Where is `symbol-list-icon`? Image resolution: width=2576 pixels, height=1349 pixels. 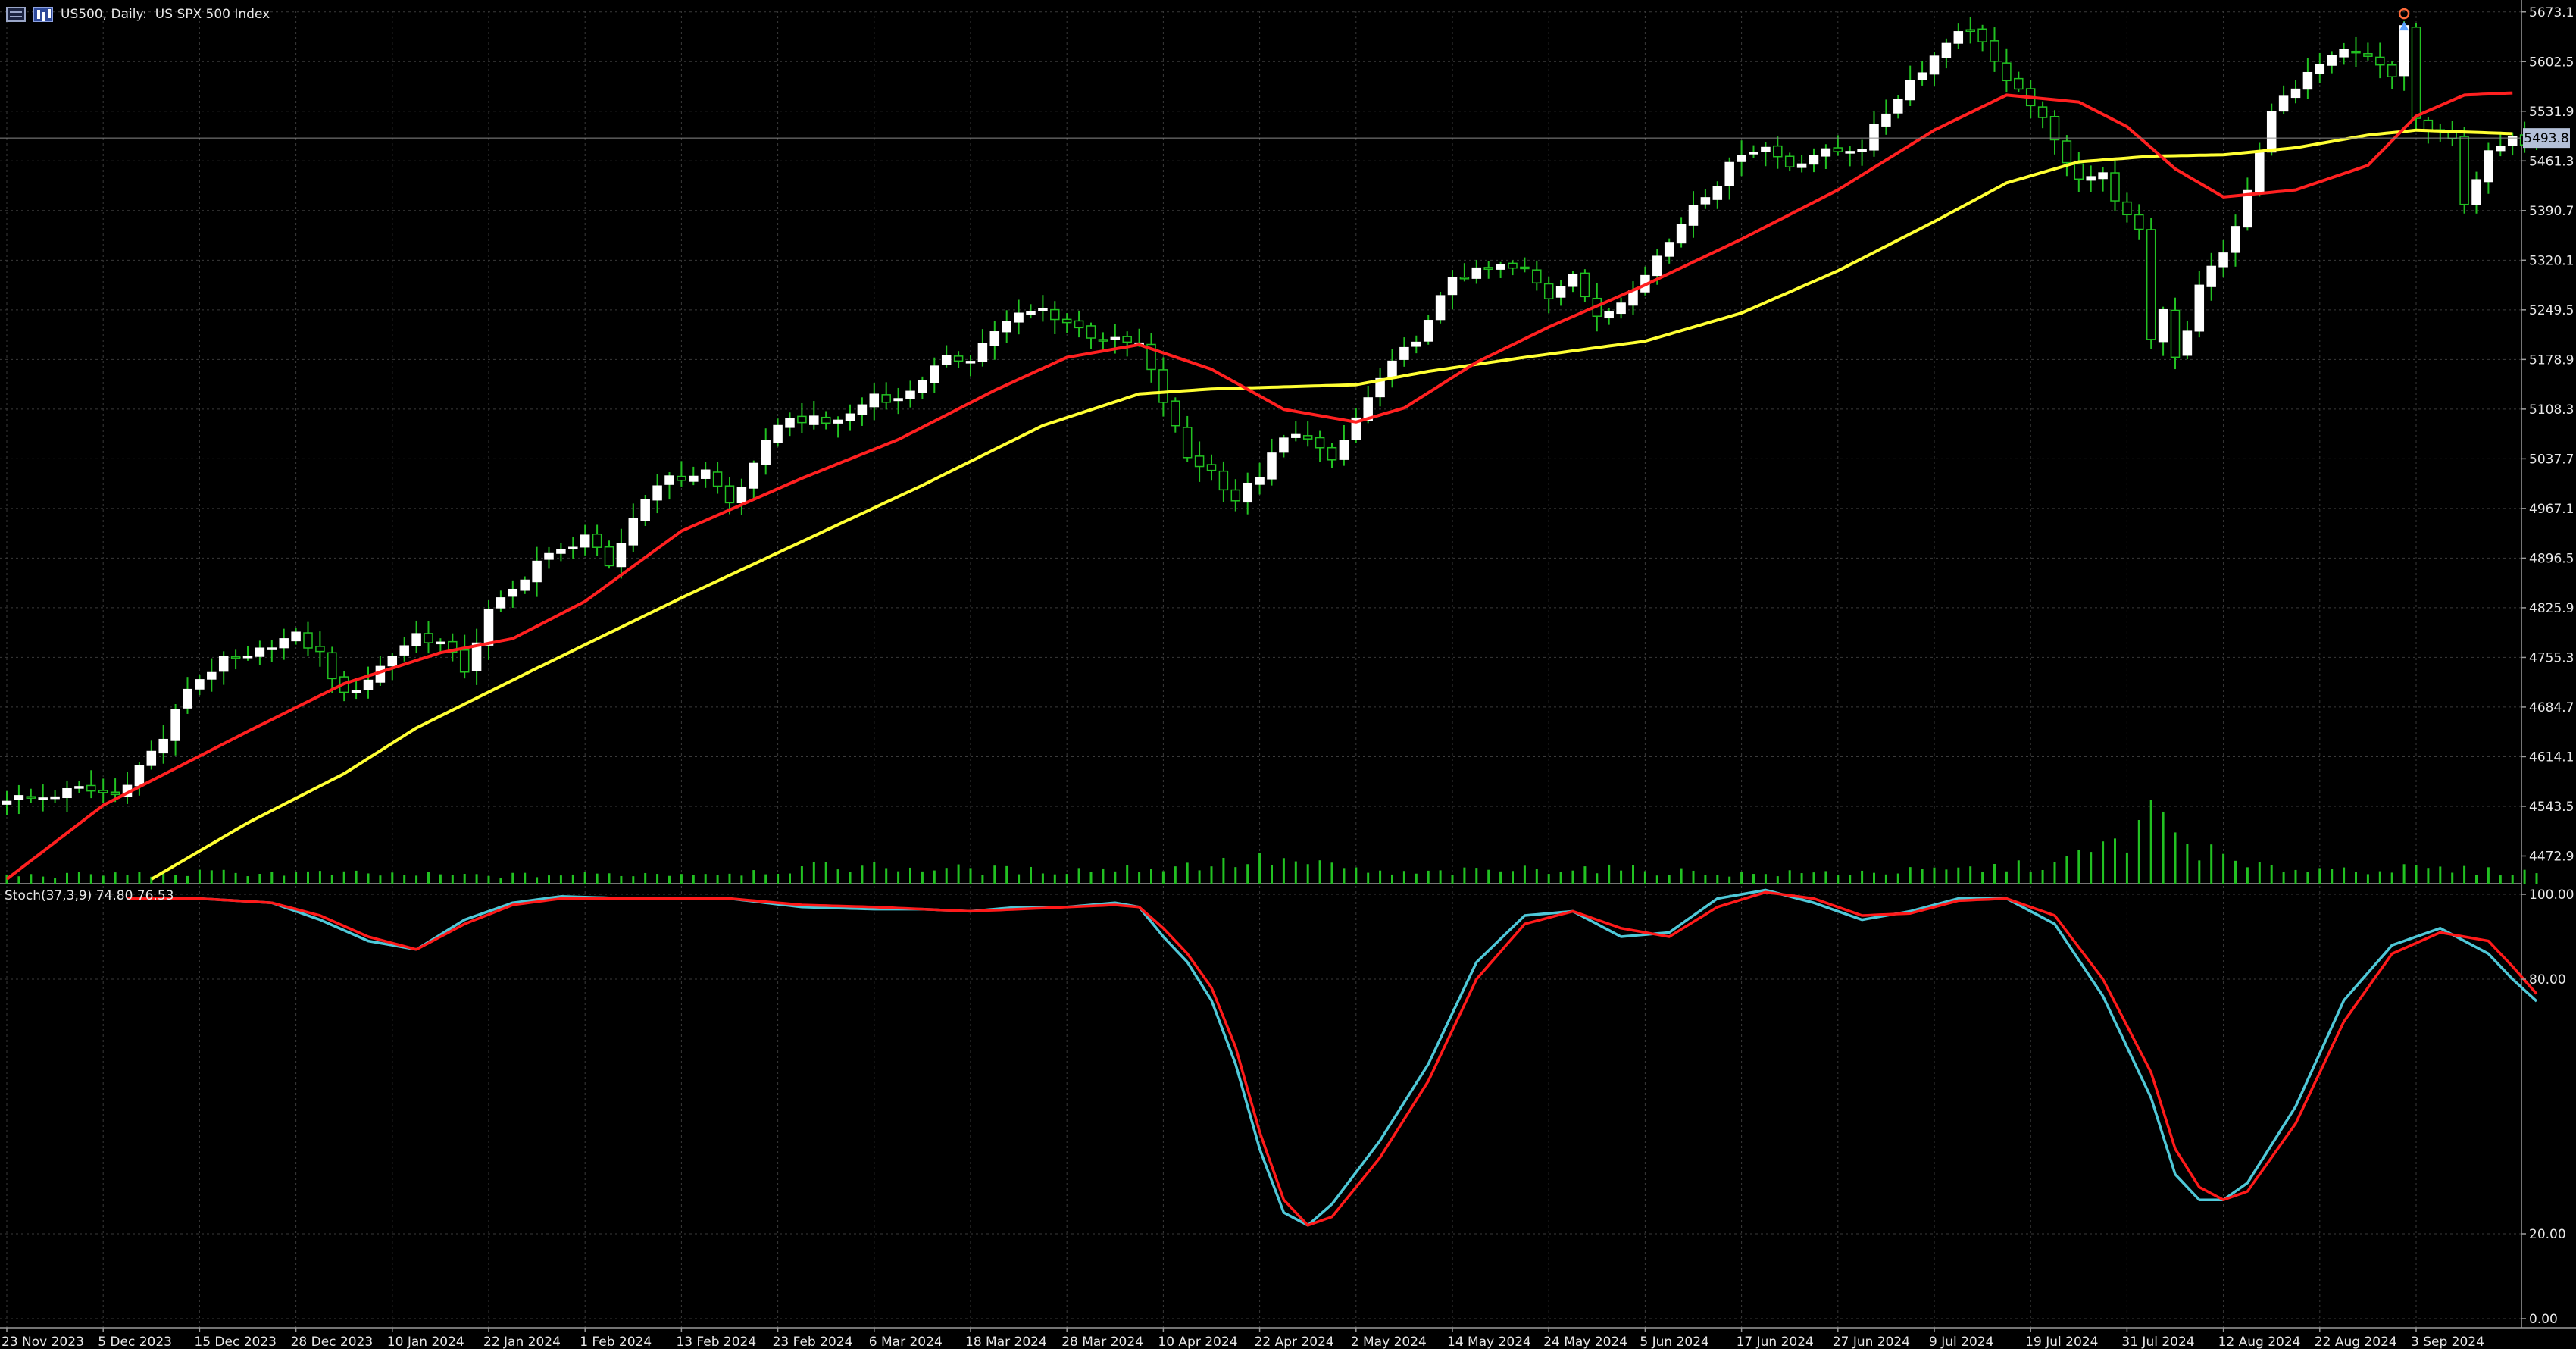 symbol-list-icon is located at coordinates (16, 15).